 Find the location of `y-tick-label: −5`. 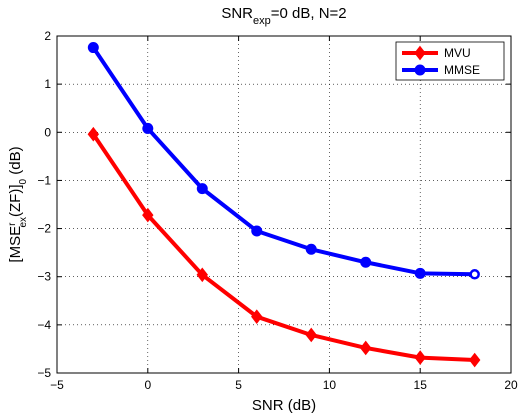

y-tick-label: −5 is located at coordinates (44, 373).